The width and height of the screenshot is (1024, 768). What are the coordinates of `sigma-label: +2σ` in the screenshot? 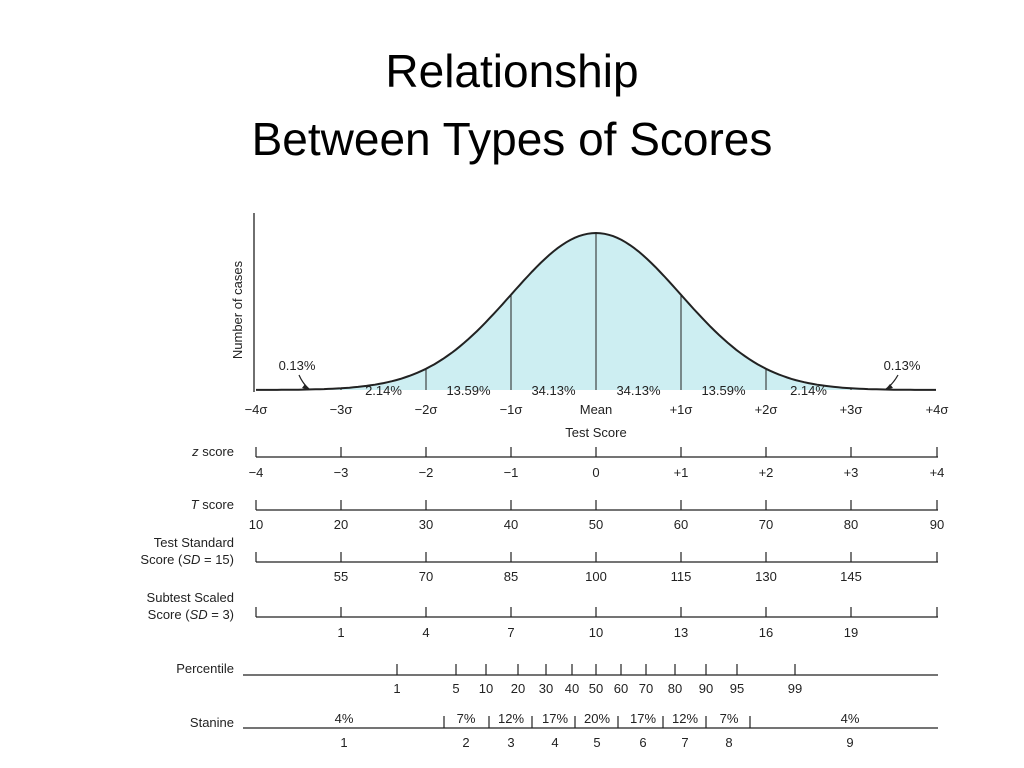 It's located at (766, 409).